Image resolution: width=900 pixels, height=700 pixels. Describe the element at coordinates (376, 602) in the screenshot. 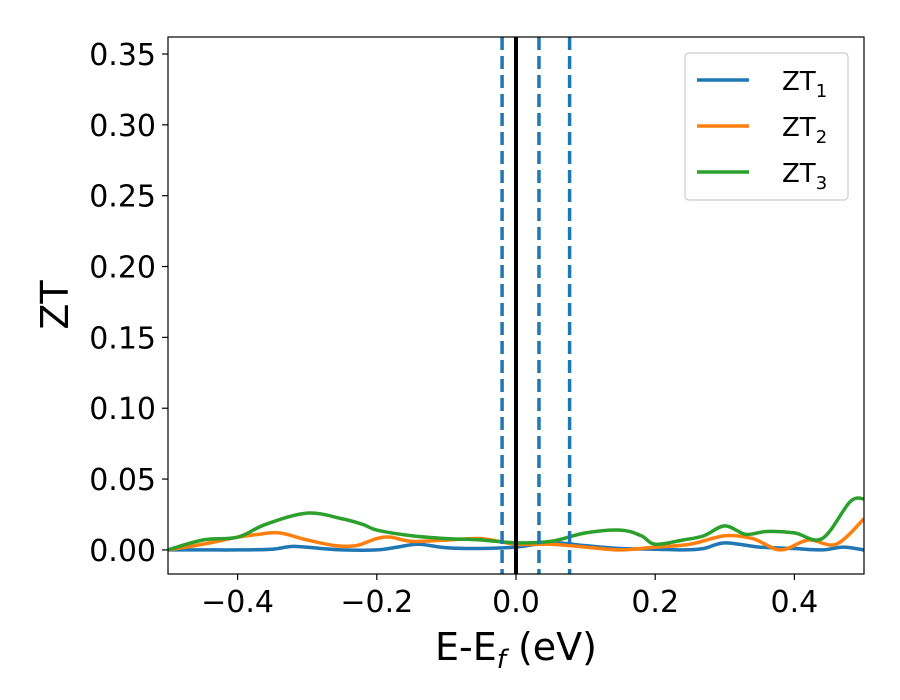

I see `x-tick-label: −0.2` at that location.